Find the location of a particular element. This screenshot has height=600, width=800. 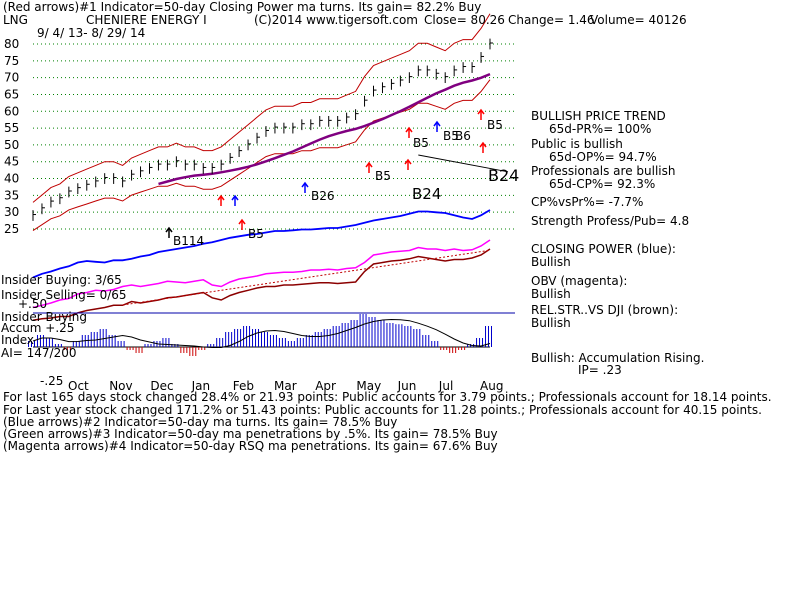

black-arrow-head is located at coordinates (169, 229).